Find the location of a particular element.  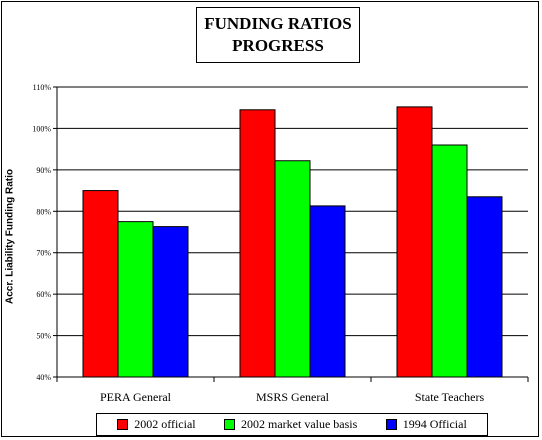

legend-swatch-2002-market-value is located at coordinates (229, 424).